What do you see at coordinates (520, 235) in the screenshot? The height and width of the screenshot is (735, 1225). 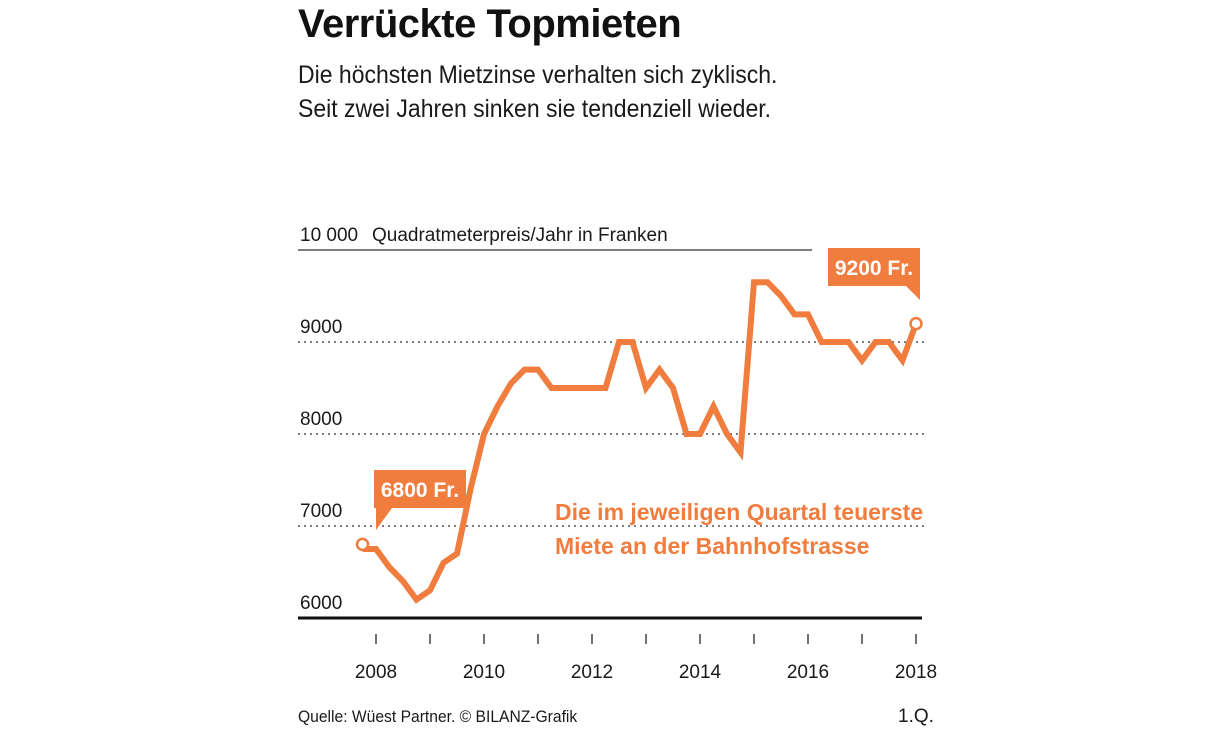 I see `y-axis-label: Quadratmeterpreis/Jahr in Franken` at bounding box center [520, 235].